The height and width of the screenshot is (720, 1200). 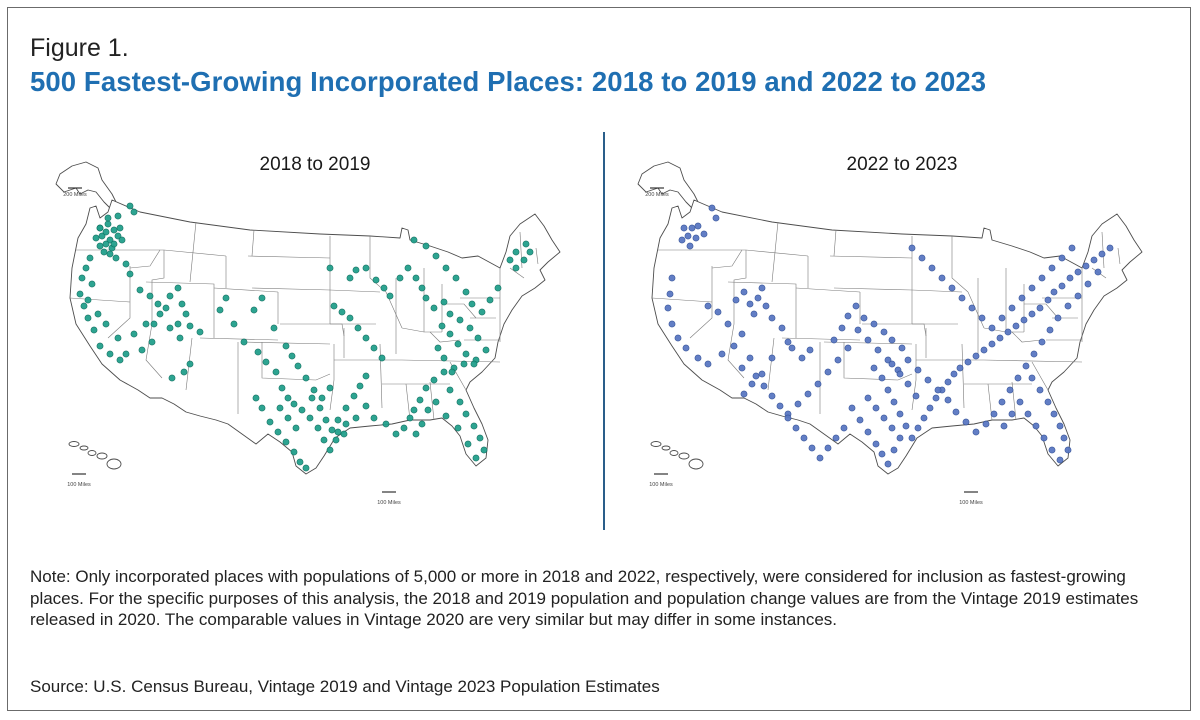 I want to click on conus-scale-label: 100 Miles, so click(x=389, y=503).